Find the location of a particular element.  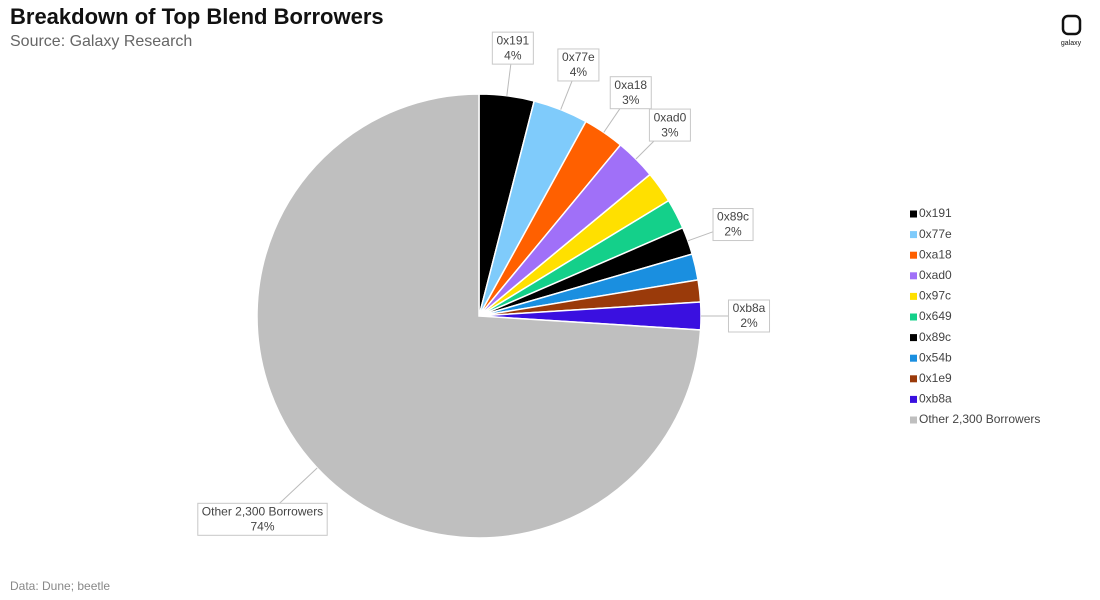

label-value: 74% is located at coordinates (262, 526).